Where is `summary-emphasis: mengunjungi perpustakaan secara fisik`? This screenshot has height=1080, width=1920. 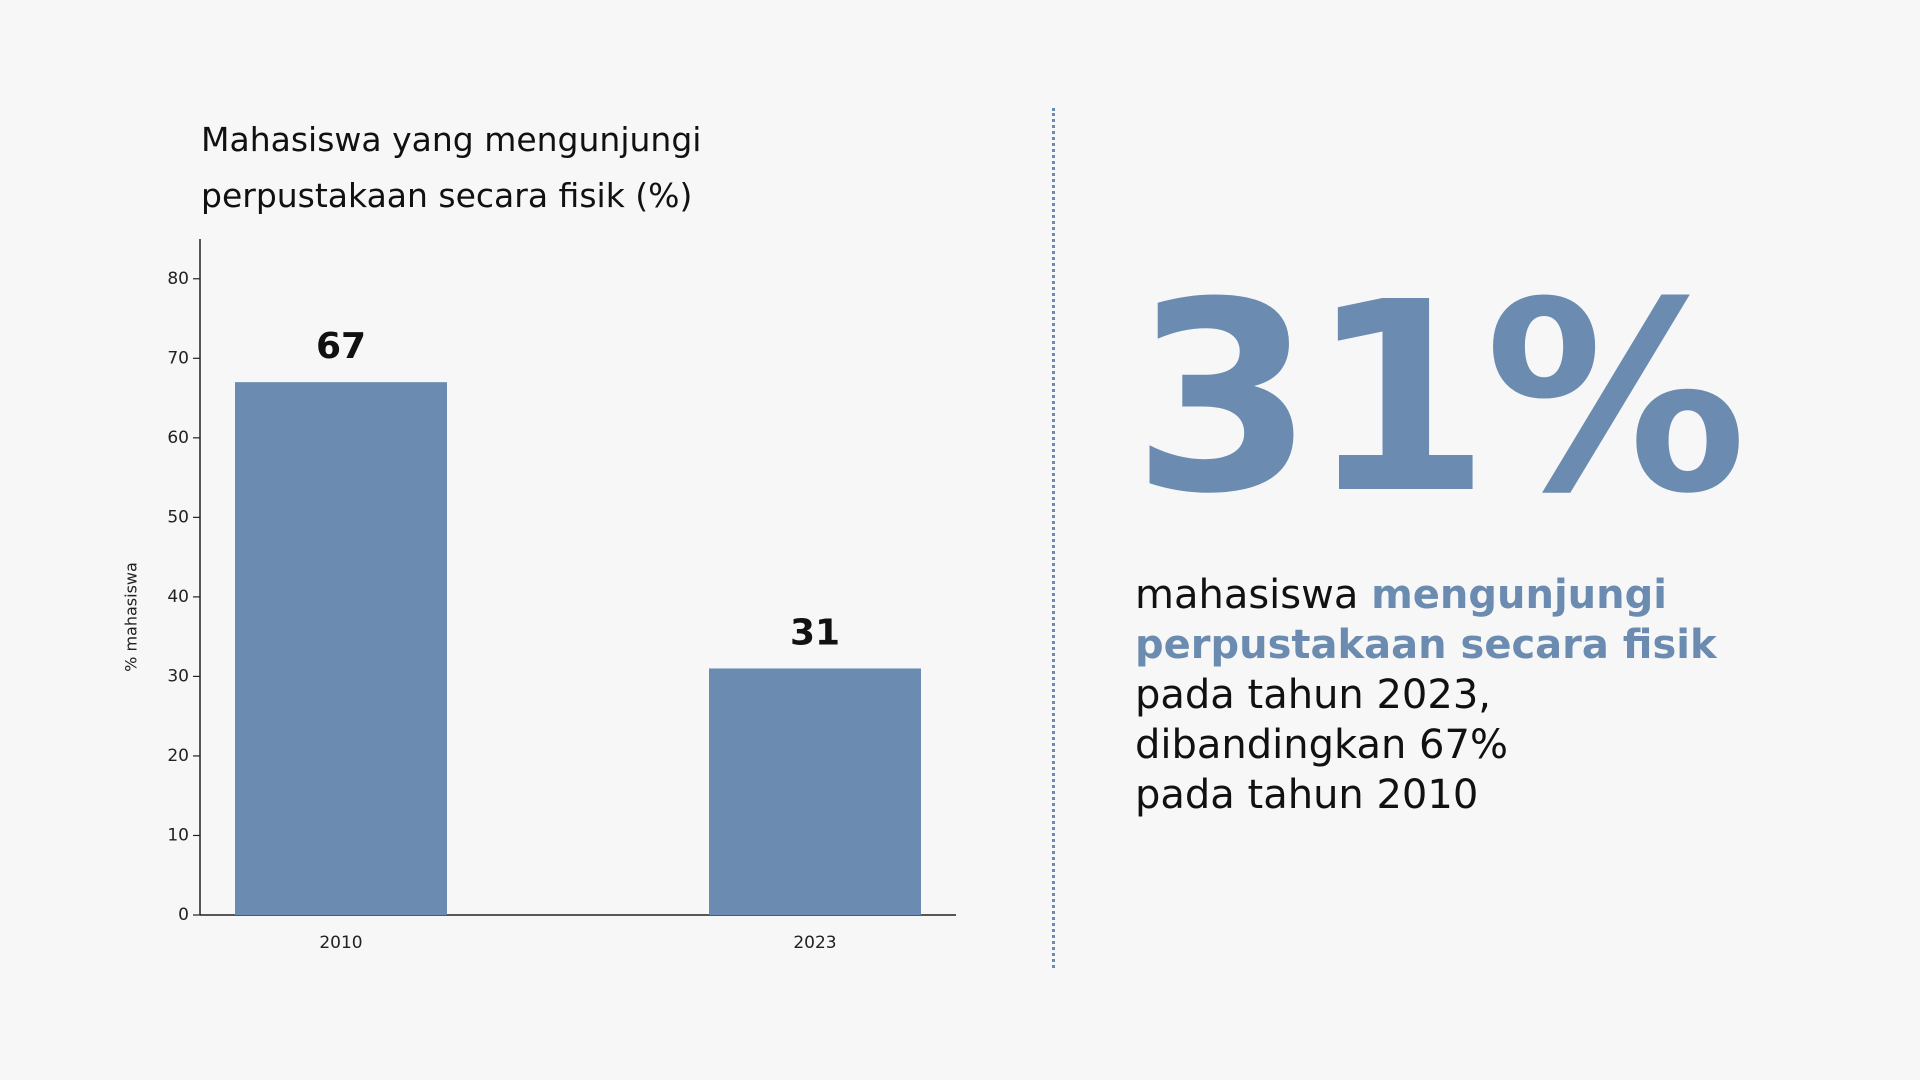
summary-emphasis: mengunjungi perpustakaan secara fisik is located at coordinates (1426, 620).